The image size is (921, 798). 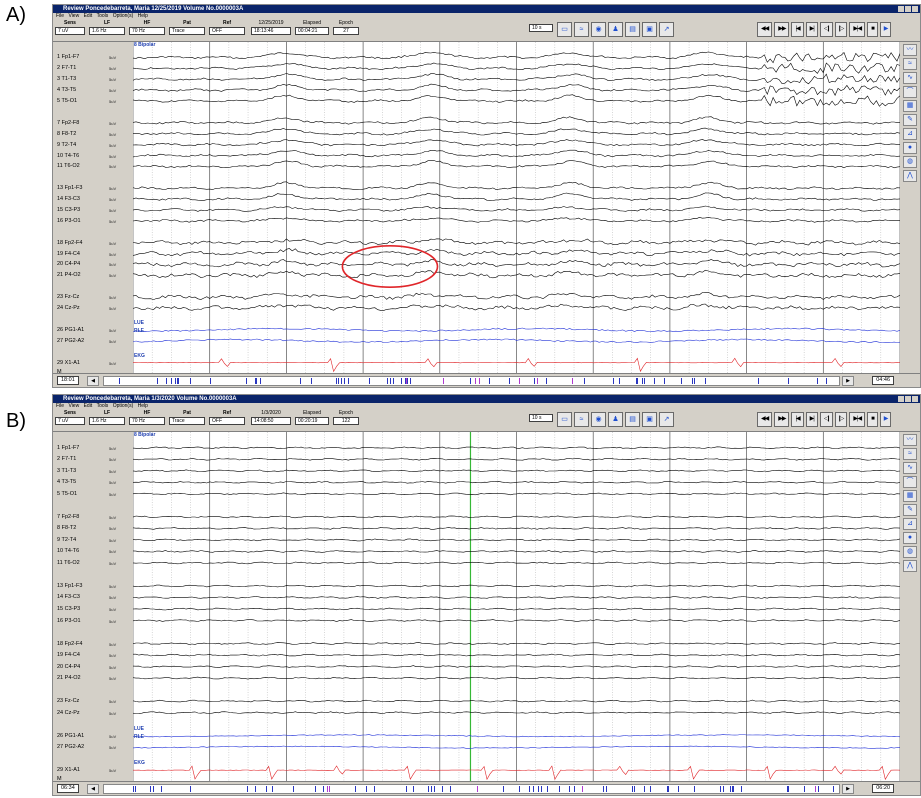 I want to click on stop-icon: ■, so click(x=872, y=419).